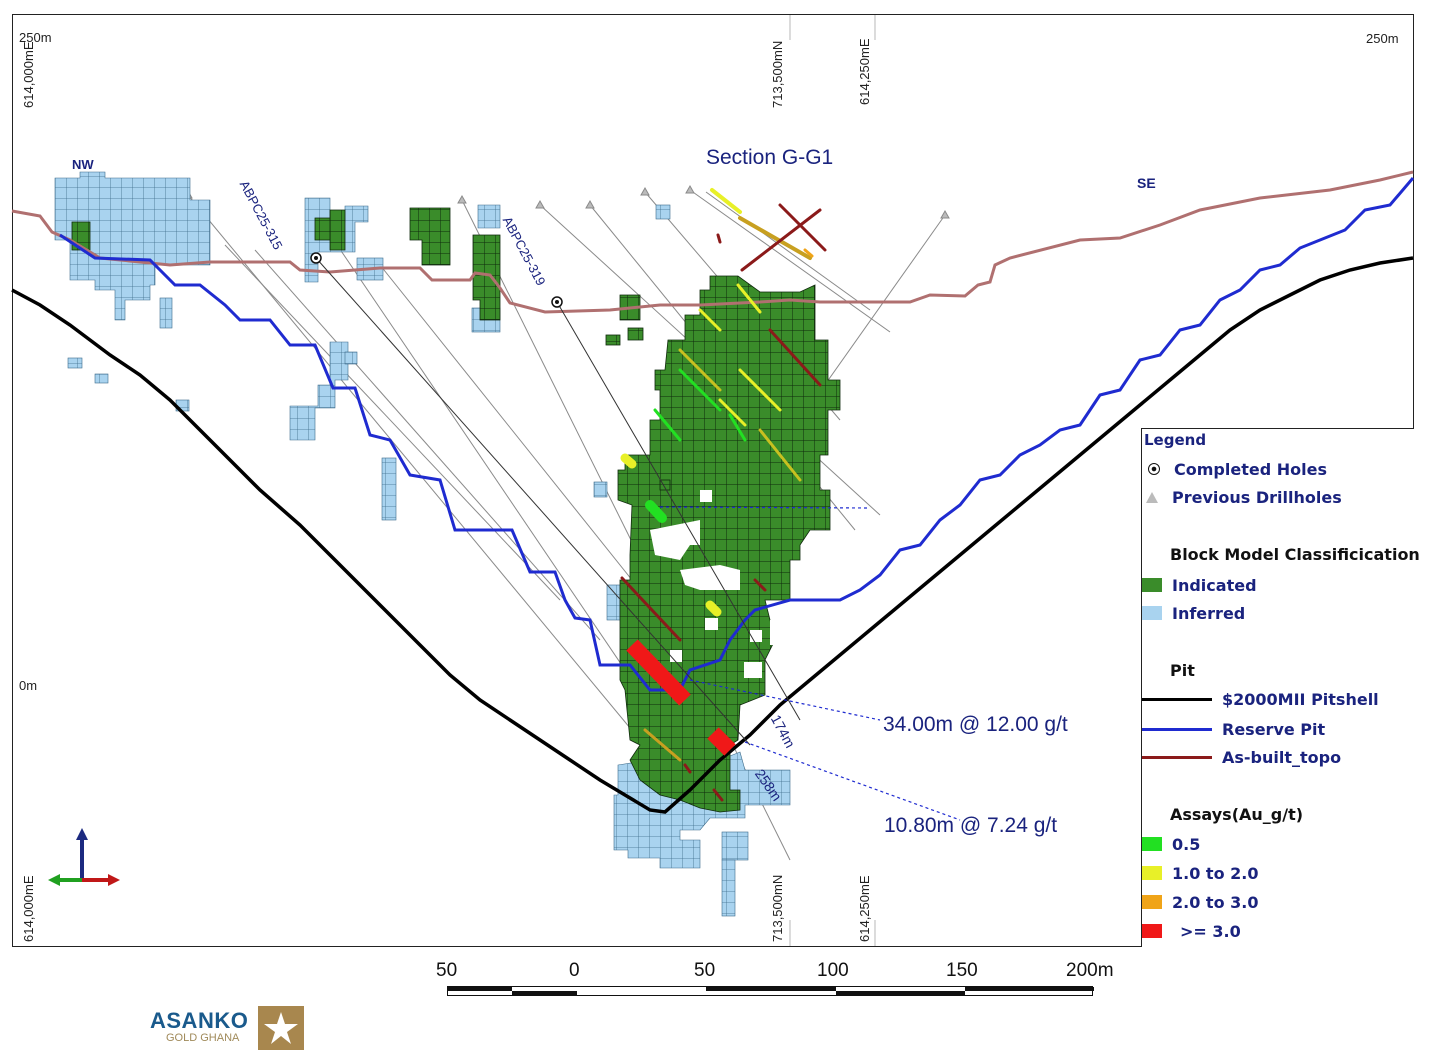 The height and width of the screenshot is (1059, 1431). Describe the element at coordinates (833, 970) in the screenshot. I see `scale-label-4: 100` at that location.